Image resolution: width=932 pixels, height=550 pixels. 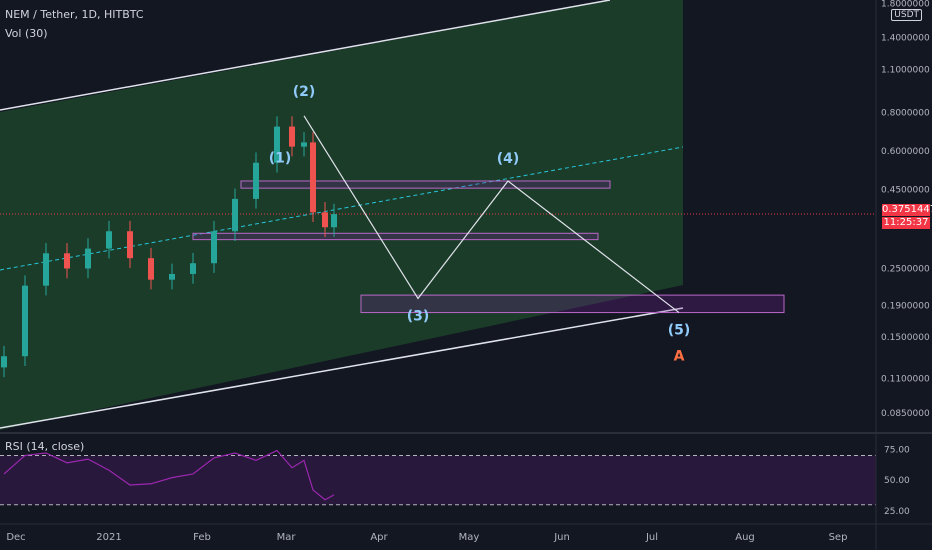 What do you see at coordinates (438, 480) in the screenshot?
I see `rsi-band` at bounding box center [438, 480].